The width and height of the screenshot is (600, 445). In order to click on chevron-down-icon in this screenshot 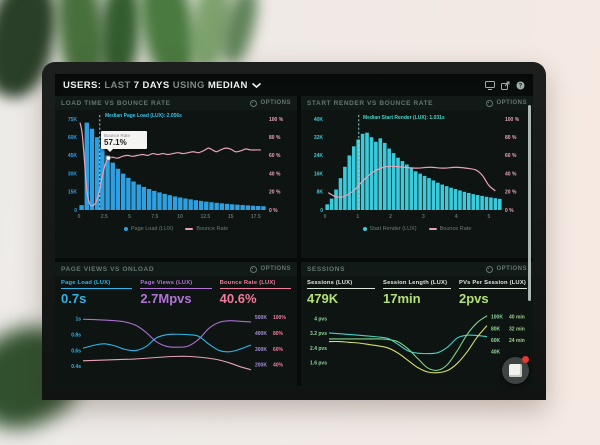, I will do `click(256, 85)`.